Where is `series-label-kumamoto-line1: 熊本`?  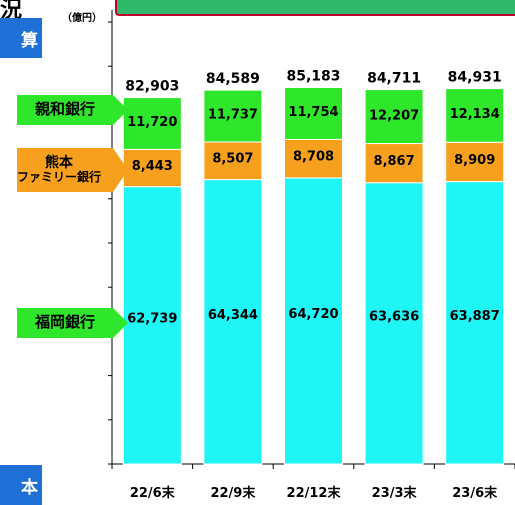 series-label-kumamoto-line1: 熊本 is located at coordinates (59, 163).